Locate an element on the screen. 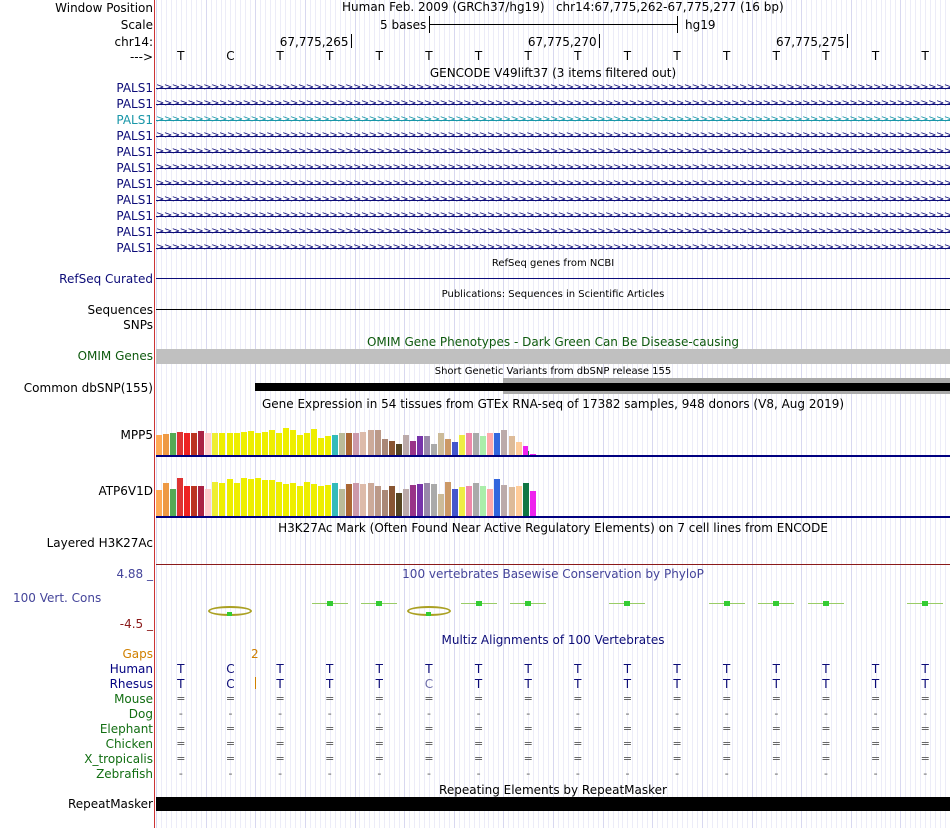 This screenshot has width=950, height=828. gtex-gene-label-atp6v1d: ATP6V1D is located at coordinates (125, 491).